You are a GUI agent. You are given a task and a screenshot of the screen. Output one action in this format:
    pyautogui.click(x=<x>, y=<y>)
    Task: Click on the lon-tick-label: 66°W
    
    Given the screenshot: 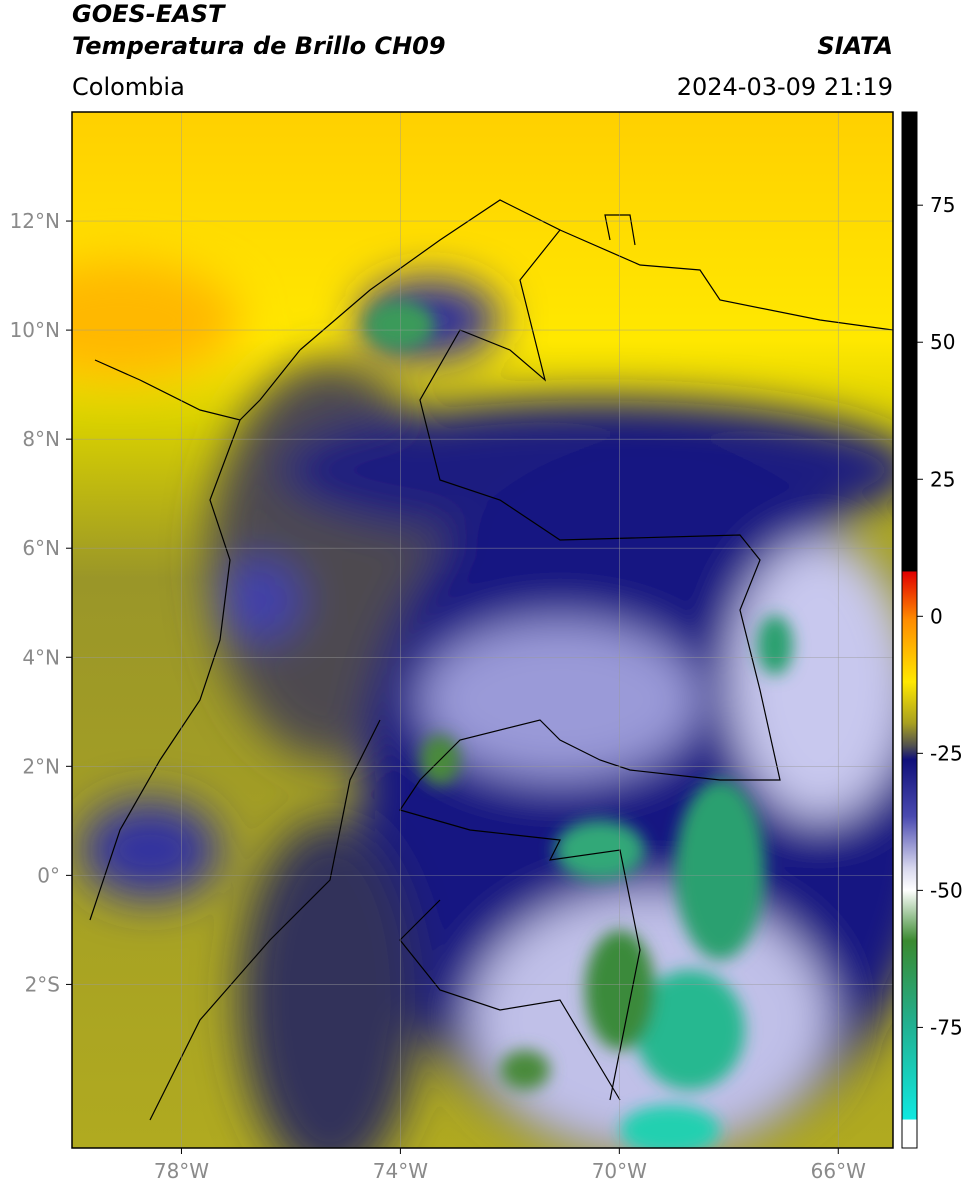 What is the action you would take?
    pyautogui.click(x=838, y=1171)
    